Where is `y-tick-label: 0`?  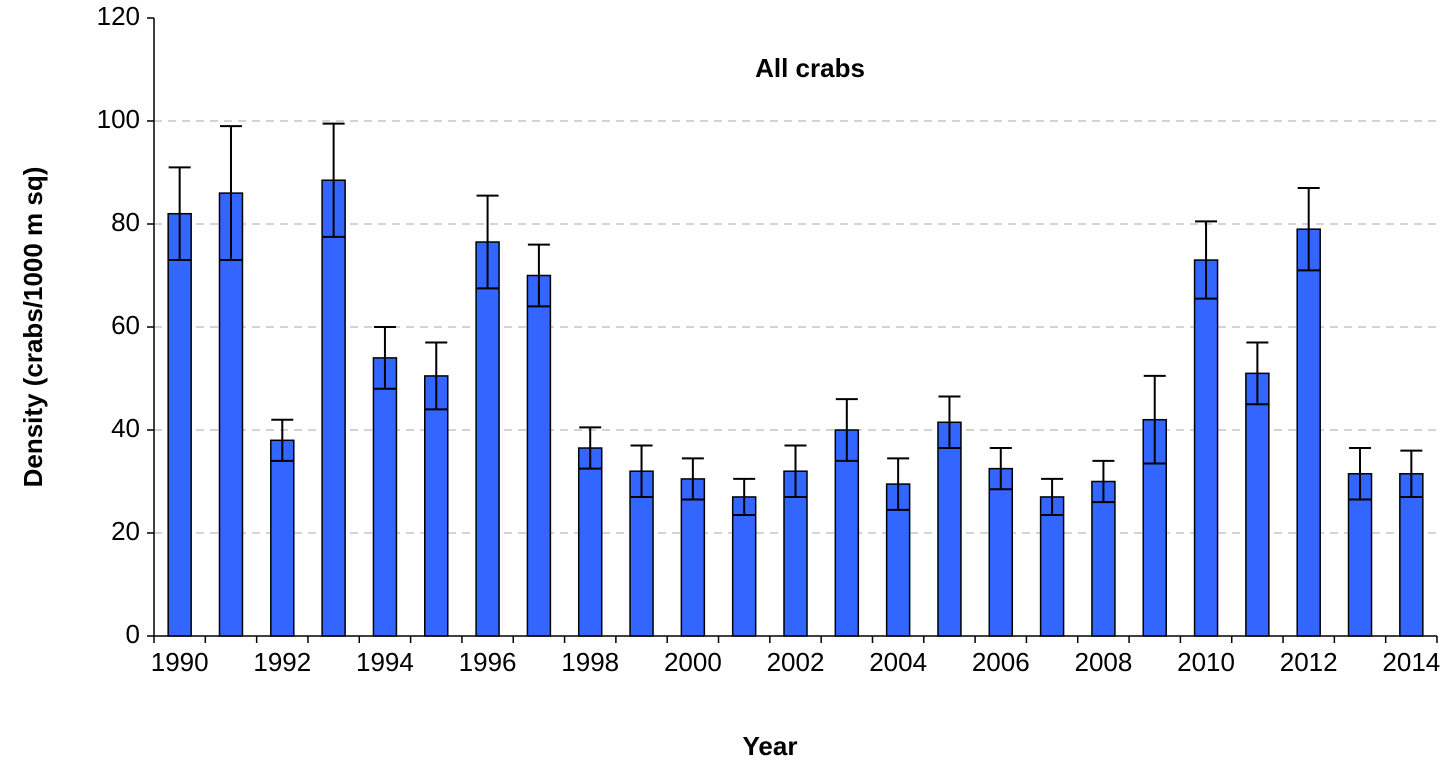 y-tick-label: 0 is located at coordinates (133, 634).